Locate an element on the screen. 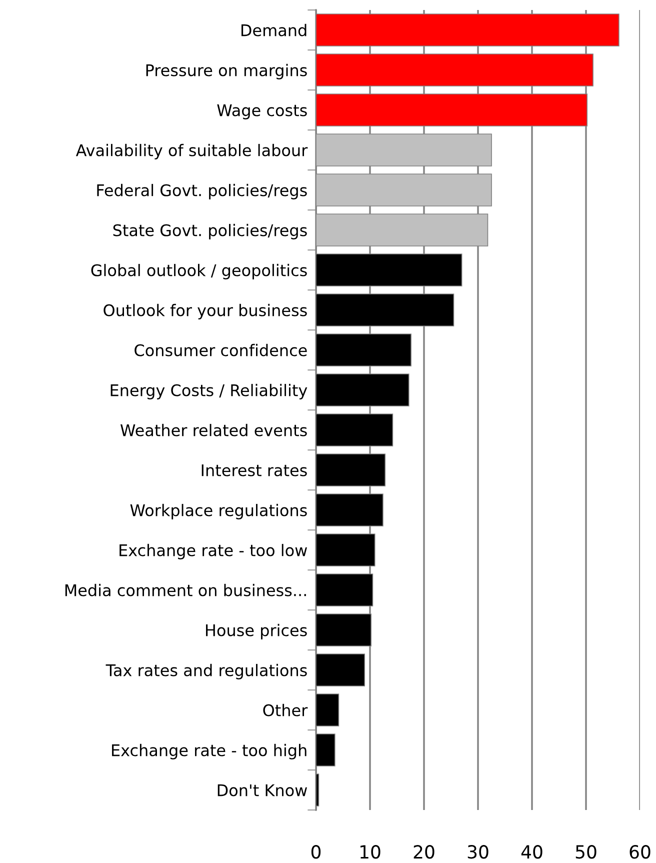 The width and height of the screenshot is (656, 863). y-tick-label: Pressure on margins is located at coordinates (226, 72).